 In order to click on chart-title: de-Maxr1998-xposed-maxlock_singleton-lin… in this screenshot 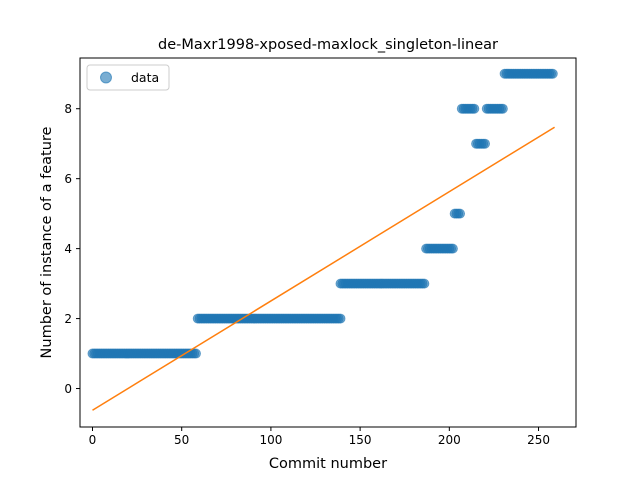, I will do `click(328, 45)`.